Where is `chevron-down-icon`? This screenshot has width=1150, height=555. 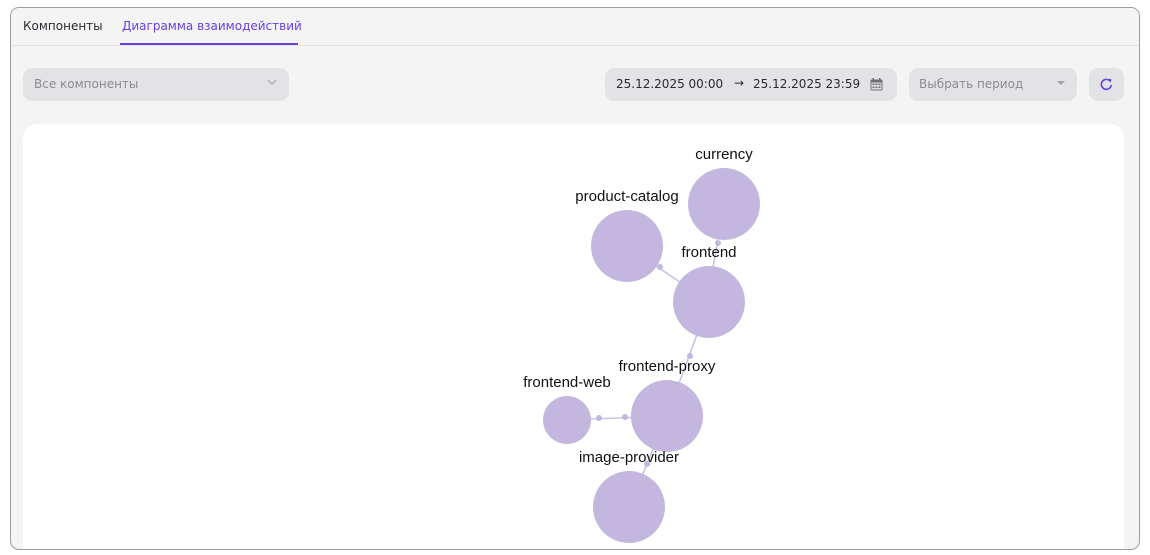
chevron-down-icon is located at coordinates (272, 83).